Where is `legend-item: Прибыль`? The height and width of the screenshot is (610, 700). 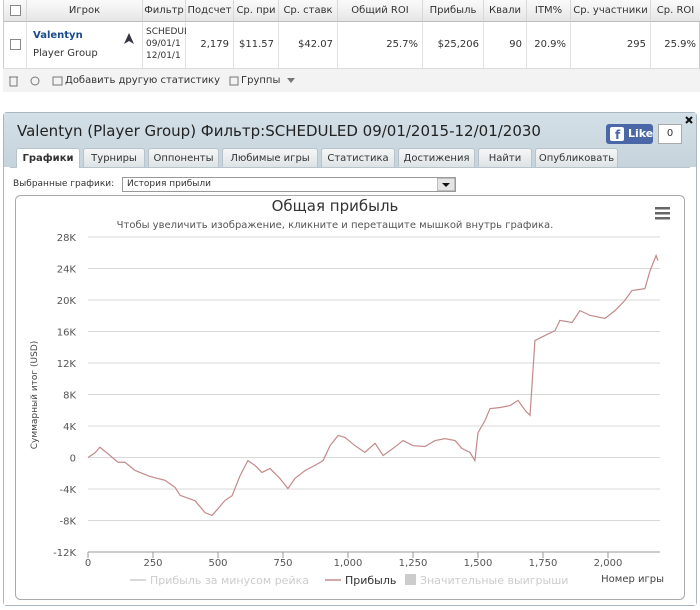
legend-item: Прибыль is located at coordinates (360, 580).